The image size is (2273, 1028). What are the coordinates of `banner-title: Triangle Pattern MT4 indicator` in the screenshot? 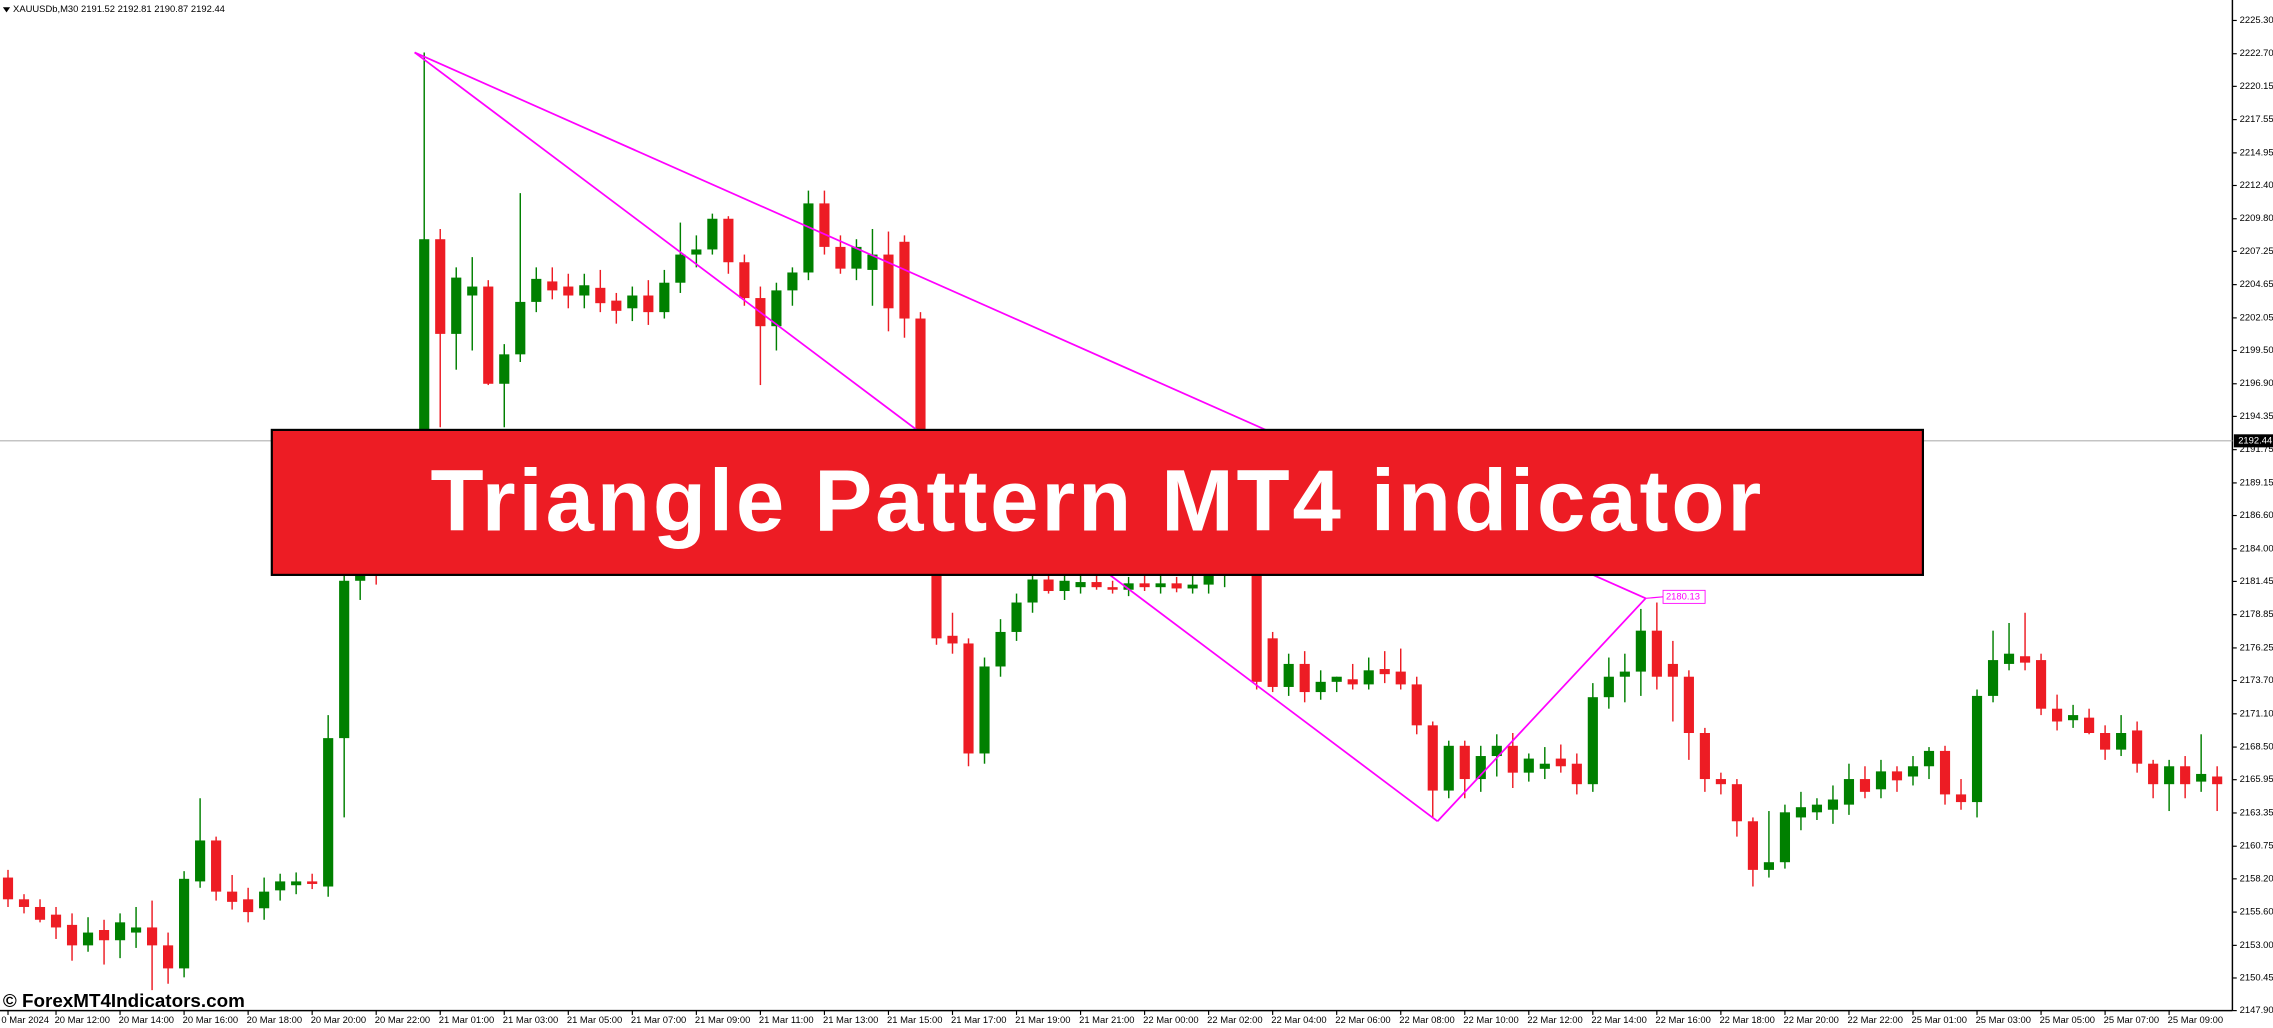 It's located at (1098, 500).